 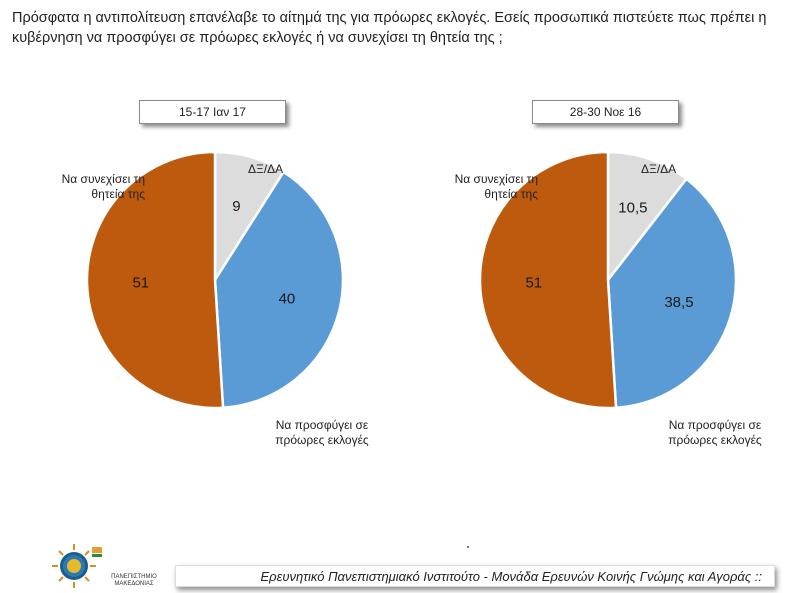 I want to click on chart-2-label-continue-line1: Να συνεχίσει τη, so click(x=496, y=179).